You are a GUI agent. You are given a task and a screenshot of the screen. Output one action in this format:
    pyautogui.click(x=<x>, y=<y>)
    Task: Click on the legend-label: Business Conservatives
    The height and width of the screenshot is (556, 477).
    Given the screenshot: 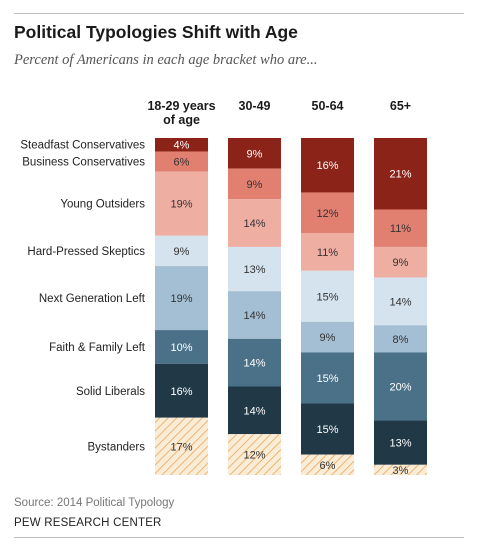 What is the action you would take?
    pyautogui.click(x=83, y=163)
    